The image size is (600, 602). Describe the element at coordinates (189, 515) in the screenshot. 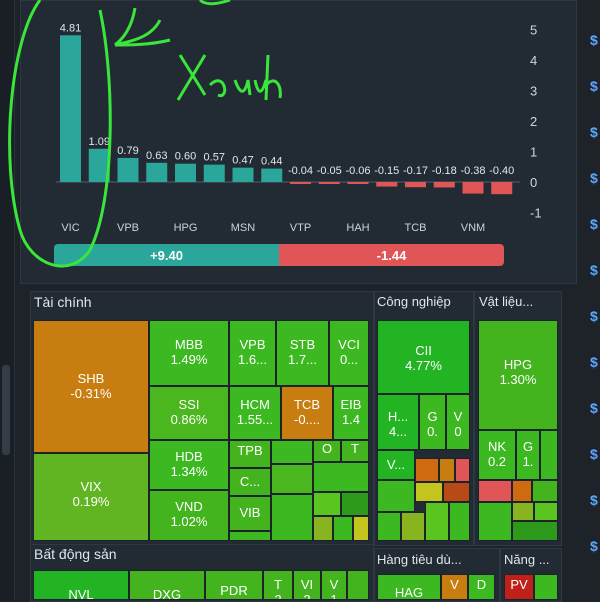

I see `tile-vnd: VND 1.02%` at that location.